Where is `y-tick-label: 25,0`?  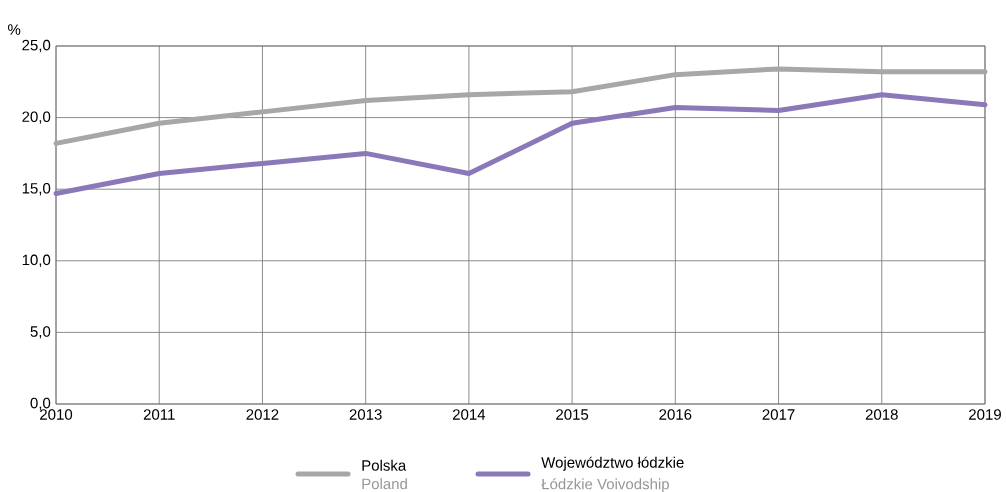 y-tick-label: 25,0 is located at coordinates (36, 46).